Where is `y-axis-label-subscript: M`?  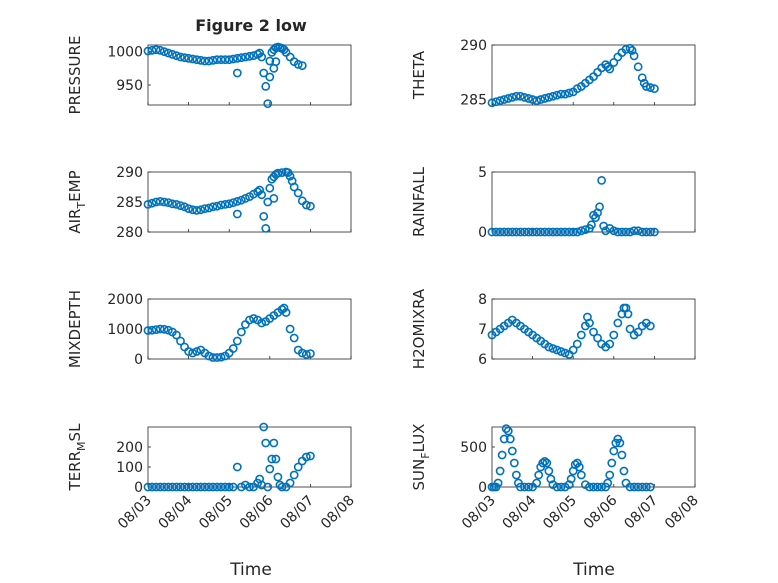 y-axis-label-subscript: M is located at coordinates (81, 446).